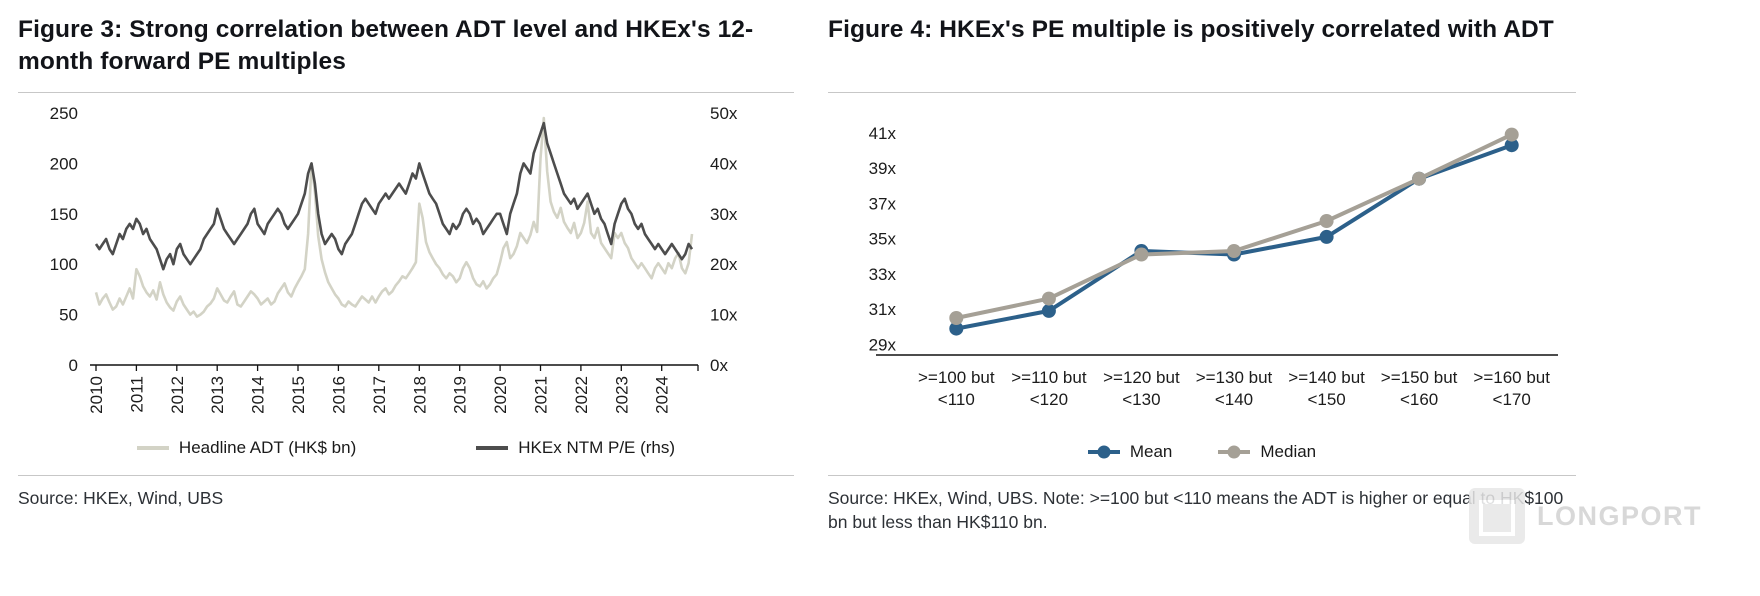 The width and height of the screenshot is (1760, 596). Describe the element at coordinates (724, 315) in the screenshot. I see `svg-text: 10x` at that location.